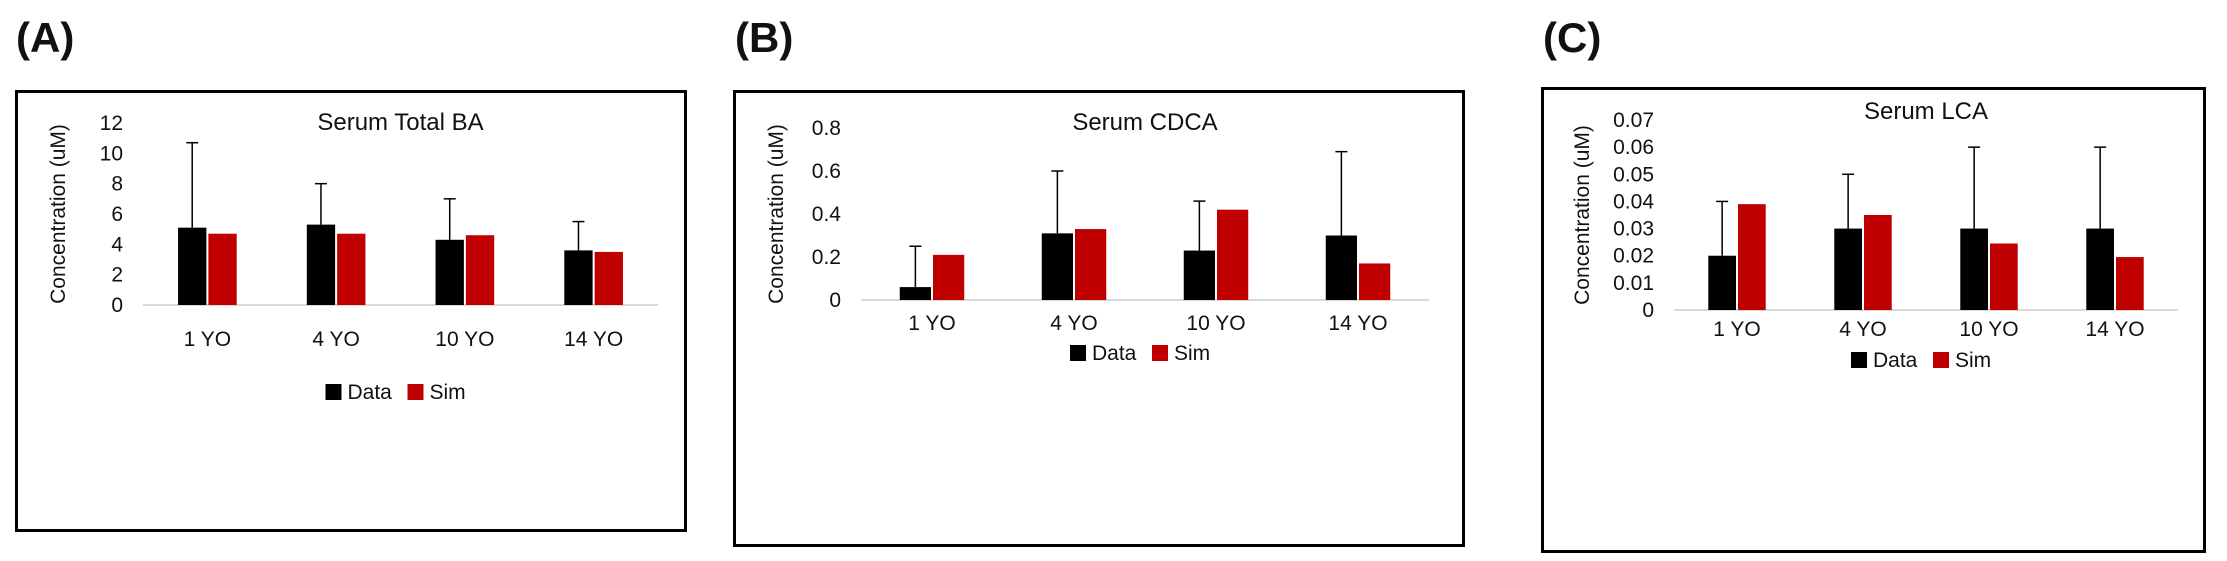 This screenshot has height=561, width=2227. Describe the element at coordinates (1633, 174) in the screenshot. I see `y-tick-label: 0.05` at that location.